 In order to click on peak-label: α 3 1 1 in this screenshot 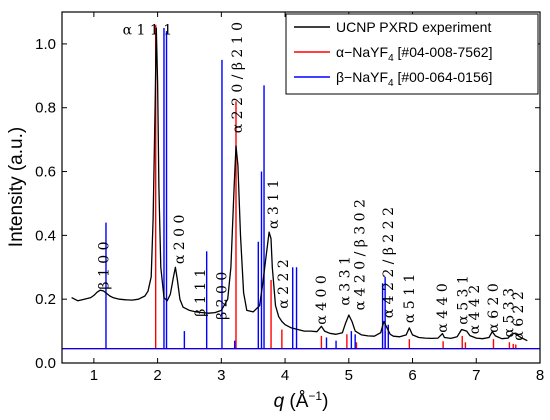, I will do `click(274, 204)`.